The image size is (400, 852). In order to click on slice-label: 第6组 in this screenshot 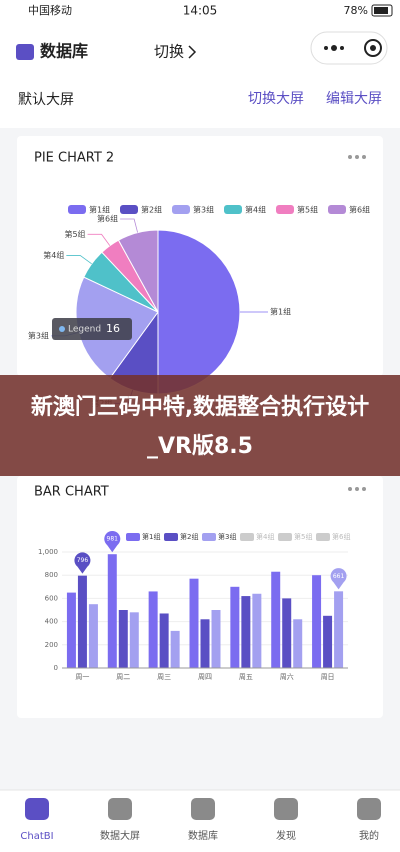, I will do `click(107, 219)`.